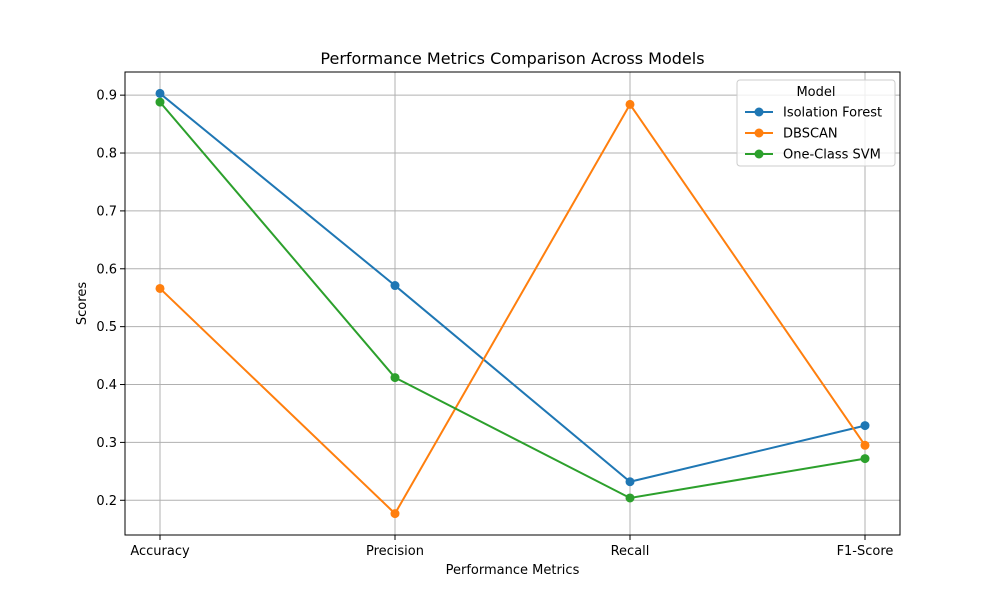 Image resolution: width=1000 pixels, height=600 pixels. I want to click on y-tick-label: 0.4, so click(106, 385).